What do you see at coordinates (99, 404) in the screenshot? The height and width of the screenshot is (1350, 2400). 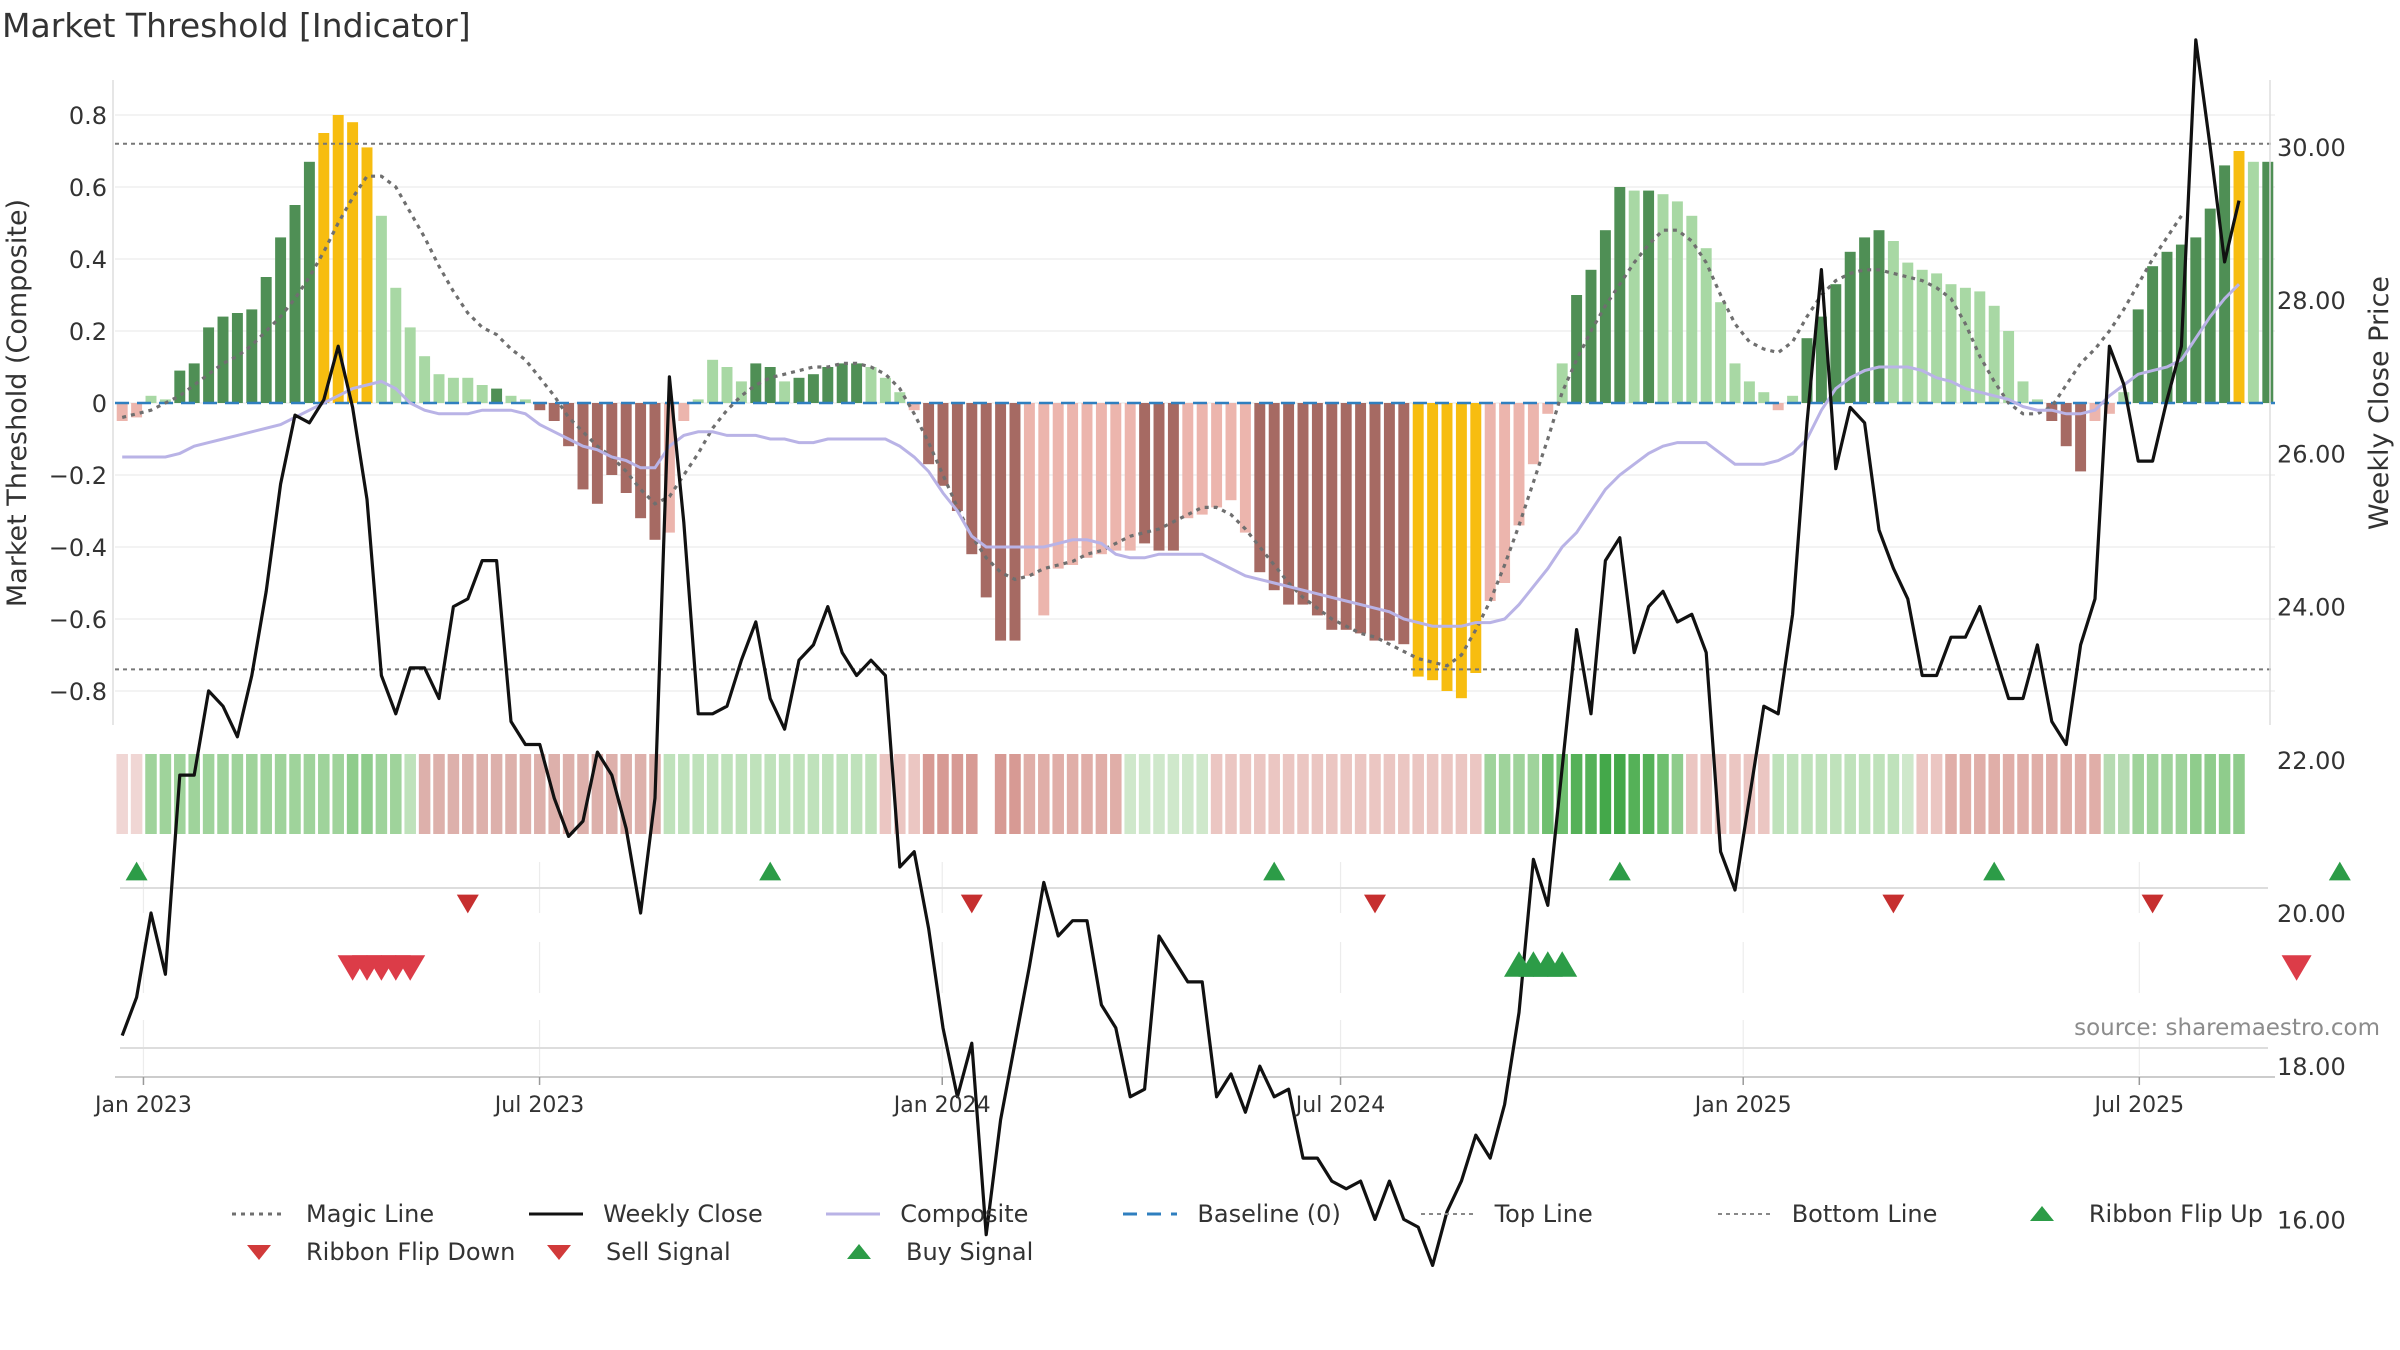 I see `y-tick-label: 0` at bounding box center [99, 404].